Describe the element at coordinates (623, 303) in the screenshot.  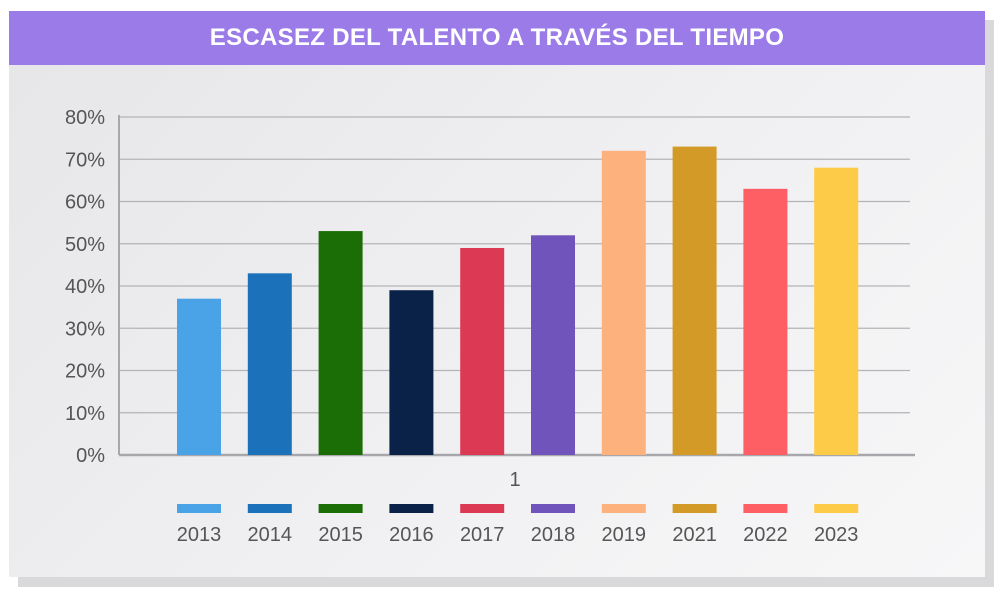
I see `bar-2019` at that location.